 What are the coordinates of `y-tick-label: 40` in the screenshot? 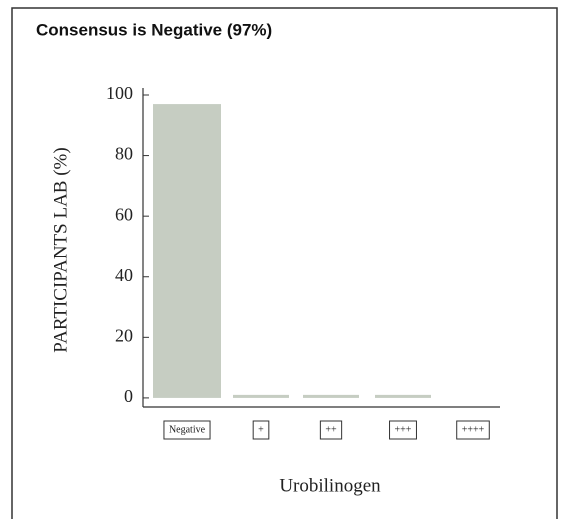 It's located at (124, 275).